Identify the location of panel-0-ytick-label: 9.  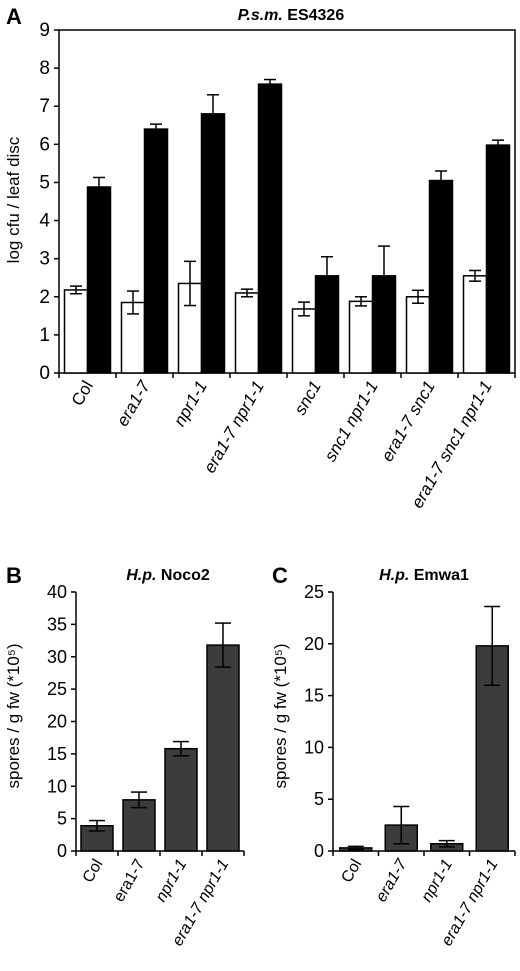
(44, 30).